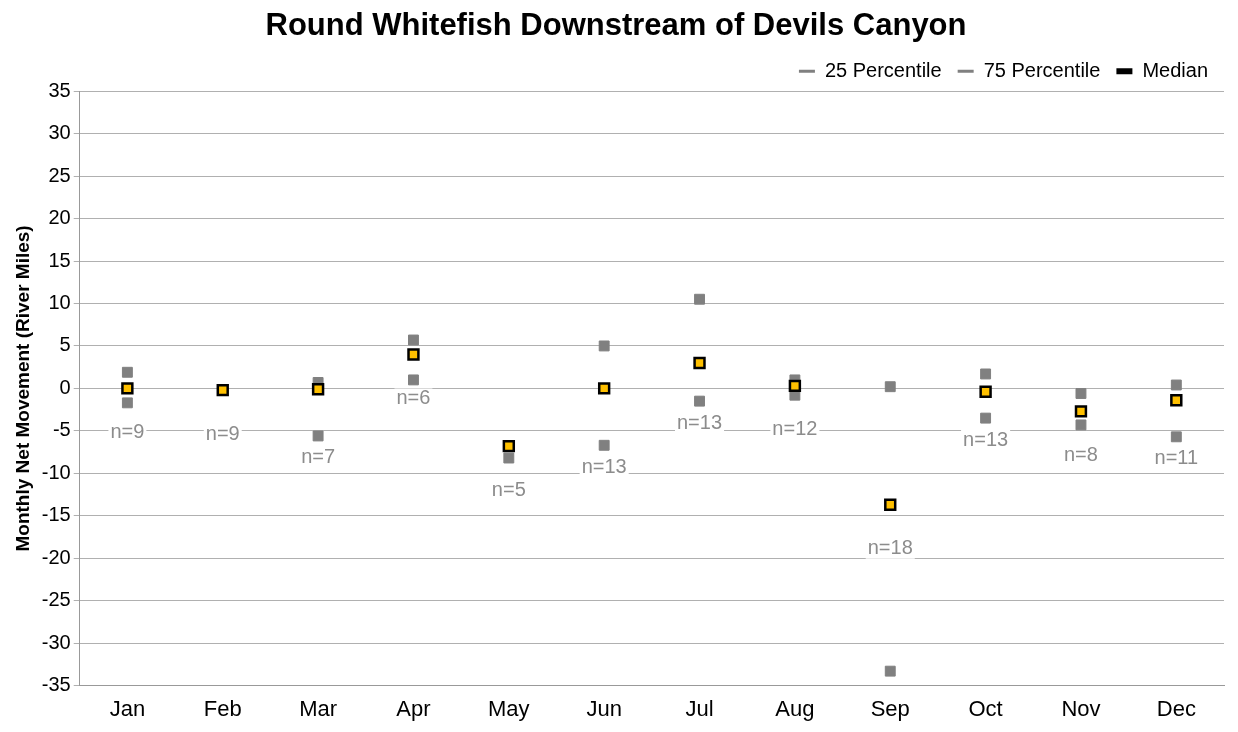 Image resolution: width=1238 pixels, height=732 pixels. I want to click on annotation: n=6, so click(413, 396).